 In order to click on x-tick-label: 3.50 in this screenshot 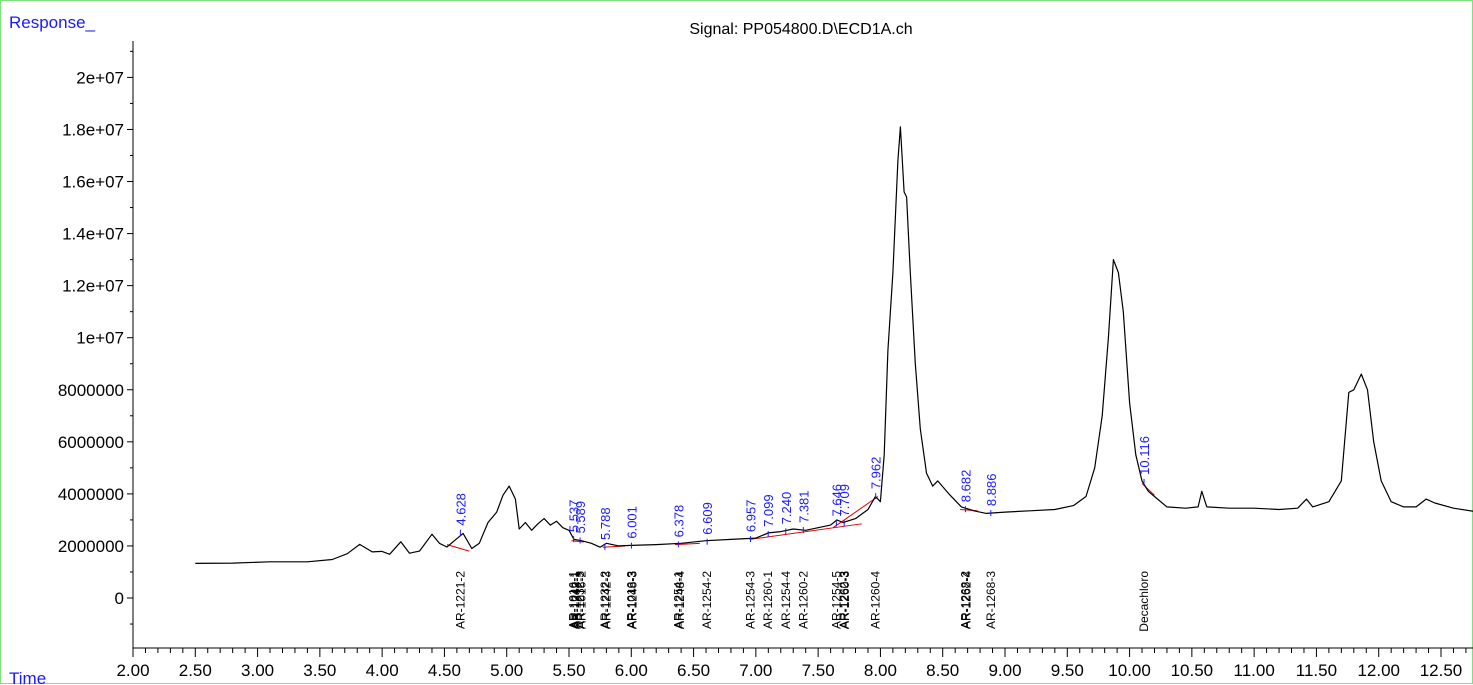, I will do `click(319, 670)`.